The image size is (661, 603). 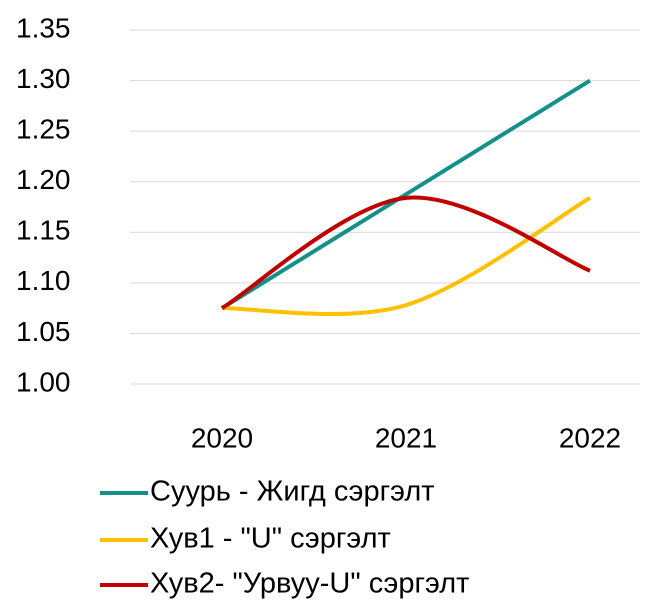 What do you see at coordinates (222, 437) in the screenshot?
I see `x-tick-label: 2020` at bounding box center [222, 437].